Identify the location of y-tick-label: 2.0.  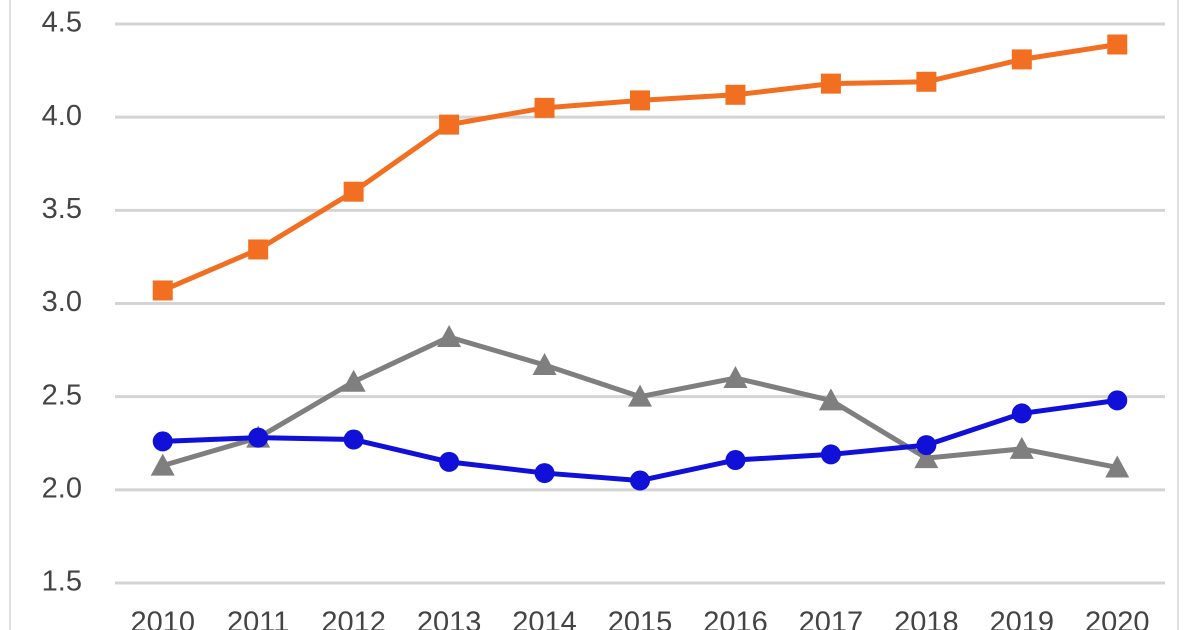
(62, 488).